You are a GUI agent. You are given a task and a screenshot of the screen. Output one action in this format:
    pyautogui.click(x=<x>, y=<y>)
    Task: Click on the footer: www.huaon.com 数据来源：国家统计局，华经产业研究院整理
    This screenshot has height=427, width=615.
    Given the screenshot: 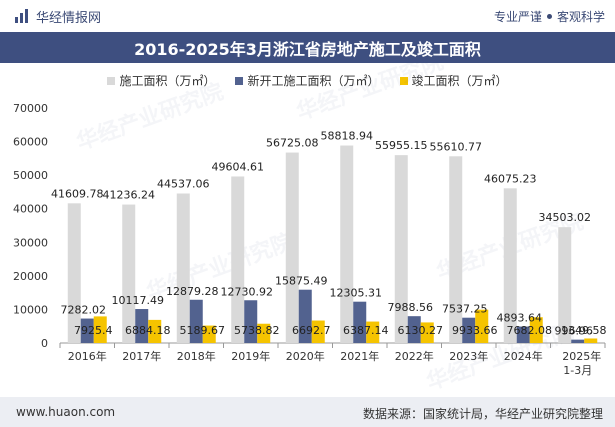 What is the action you would take?
    pyautogui.click(x=307, y=412)
    